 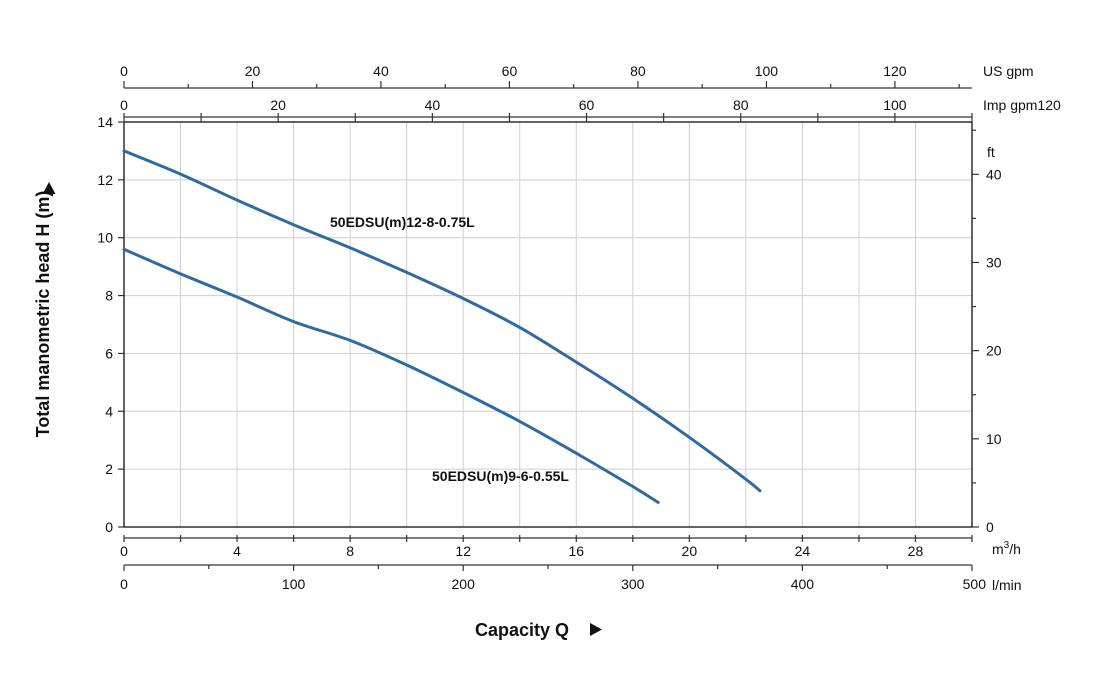 What do you see at coordinates (124, 71) in the screenshot?
I see `us-gpm-tick-label: 0` at bounding box center [124, 71].